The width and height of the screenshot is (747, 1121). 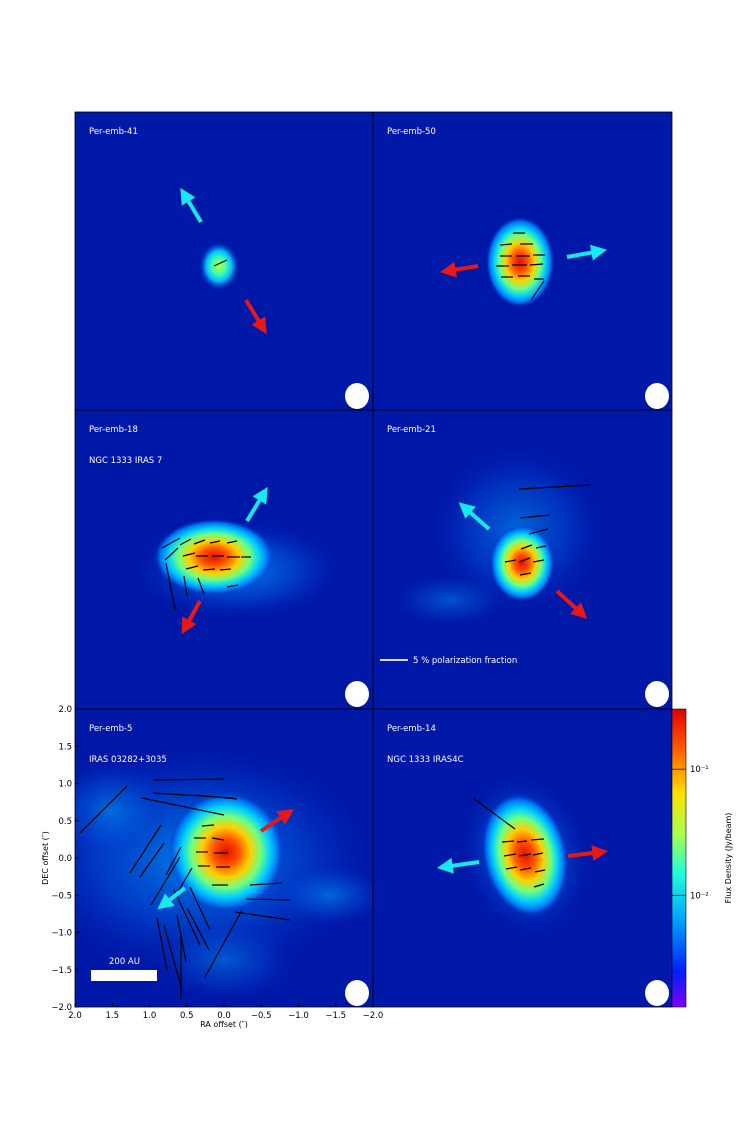 I want to click on x-tick-label: 0.0, so click(x=224, y=1016).